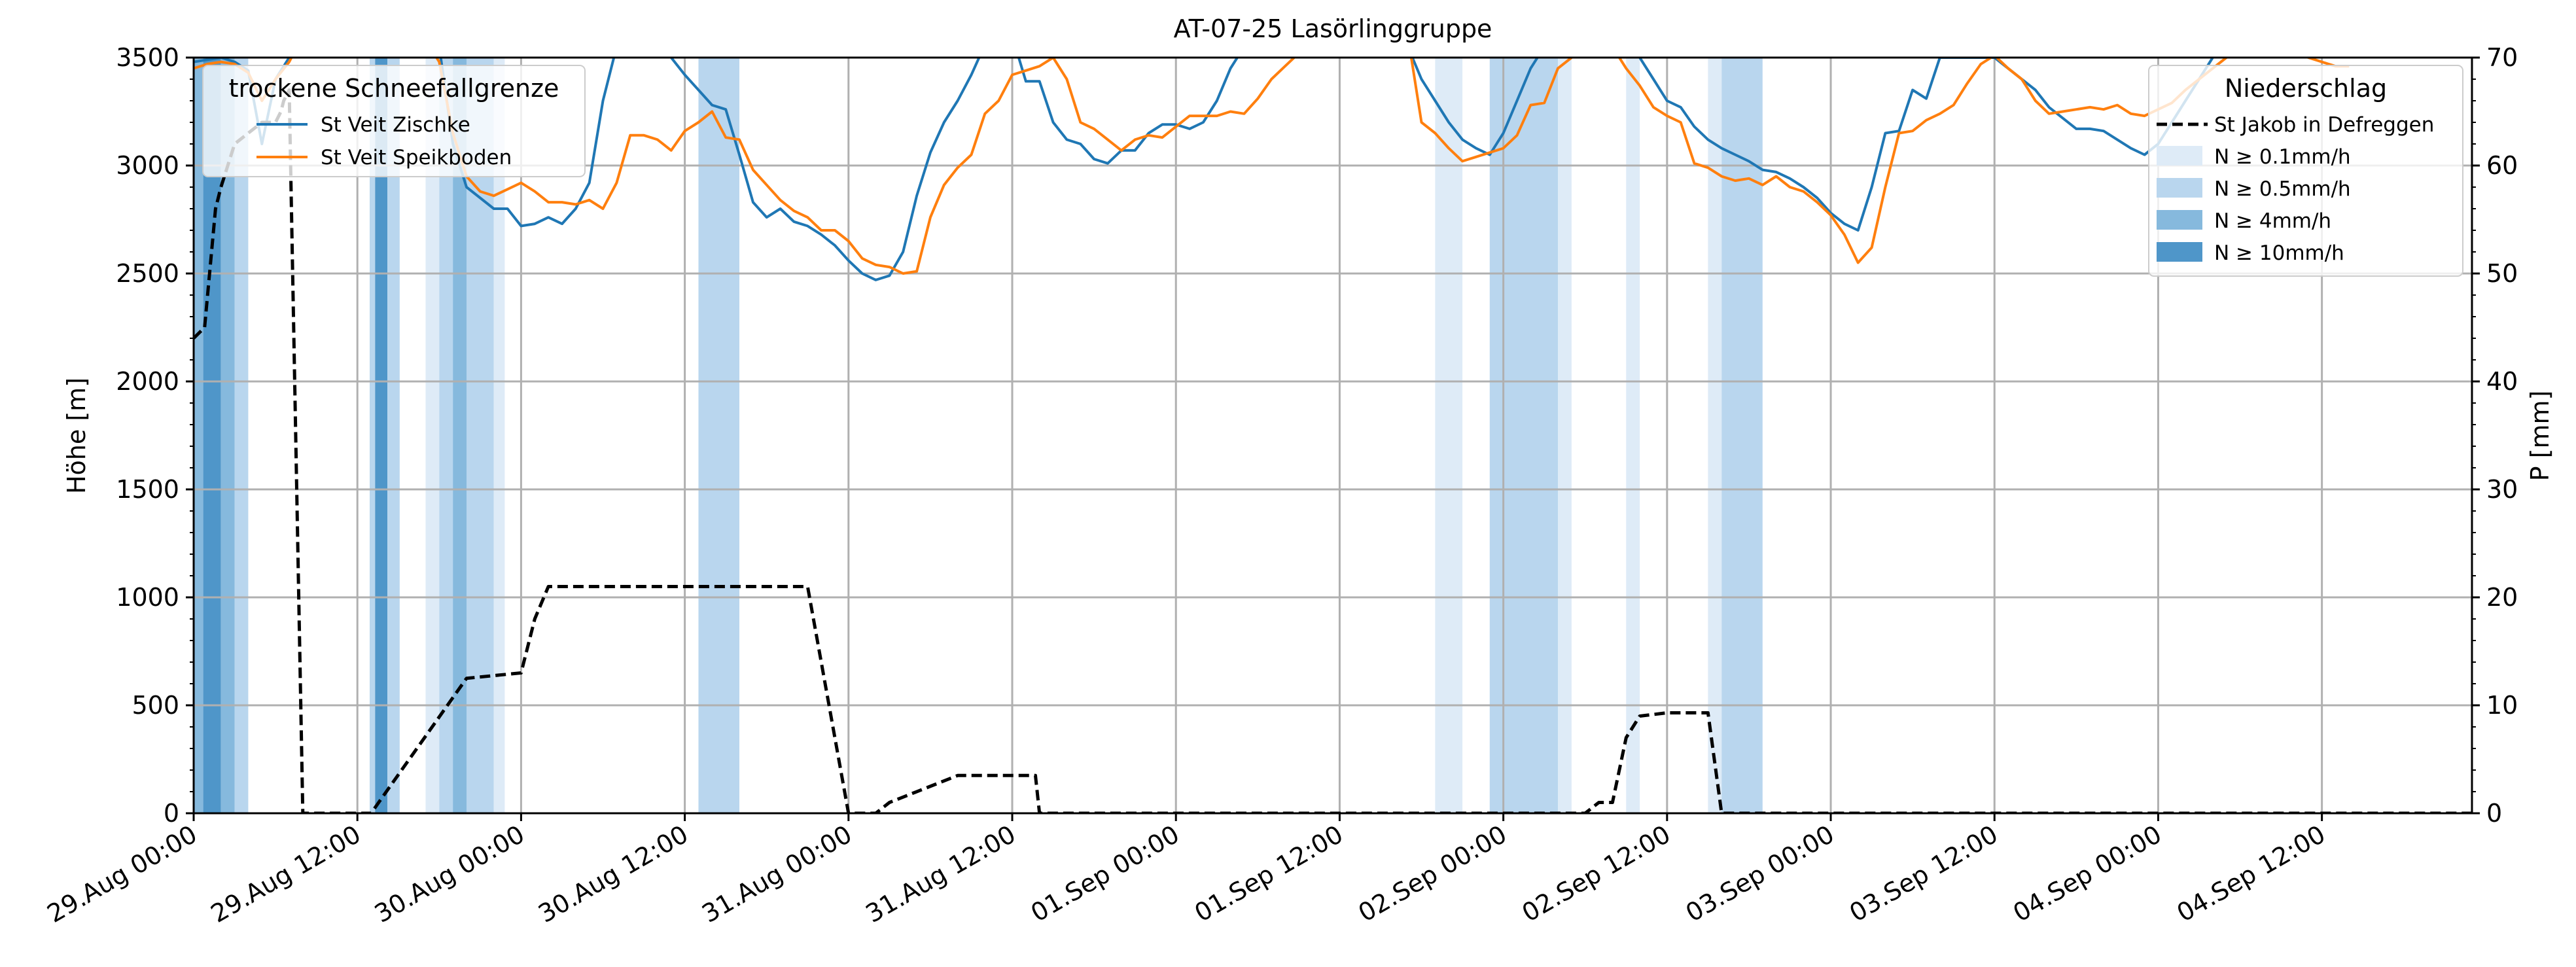 The height and width of the screenshot is (967, 2576). Describe the element at coordinates (2502, 58) in the screenshot. I see `y2-tick-label-7: 70` at that location.